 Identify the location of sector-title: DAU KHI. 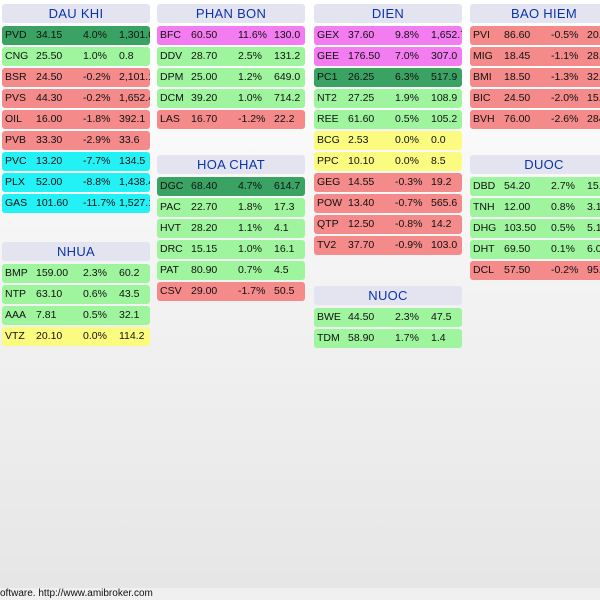
(76, 13).